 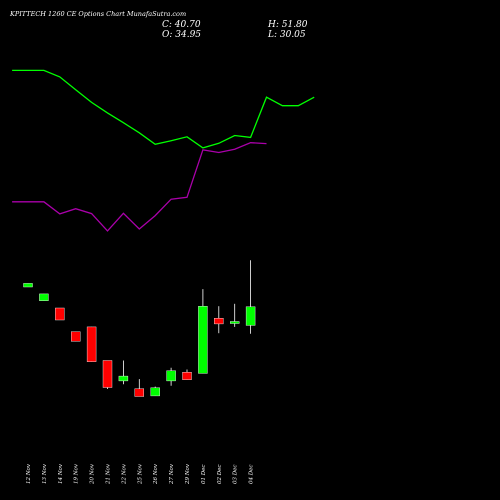 What do you see at coordinates (45, 473) in the screenshot?
I see `x-tick-label: 13 Nov` at bounding box center [45, 473].